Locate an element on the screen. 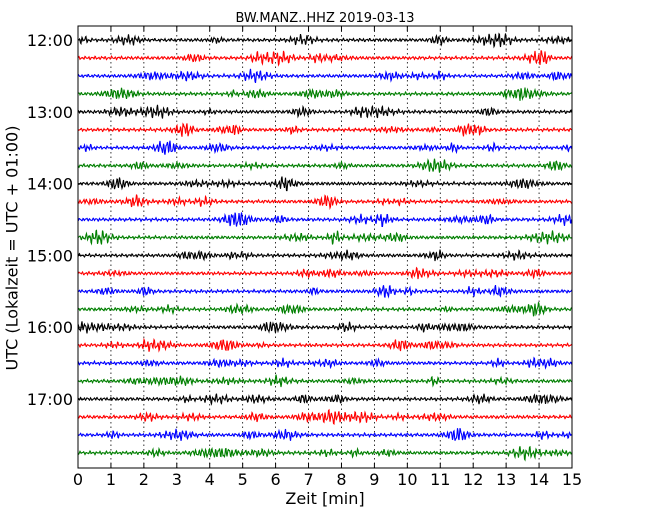 The height and width of the screenshot is (520, 650). y-tick-label: 15:00 is located at coordinates (50, 255).